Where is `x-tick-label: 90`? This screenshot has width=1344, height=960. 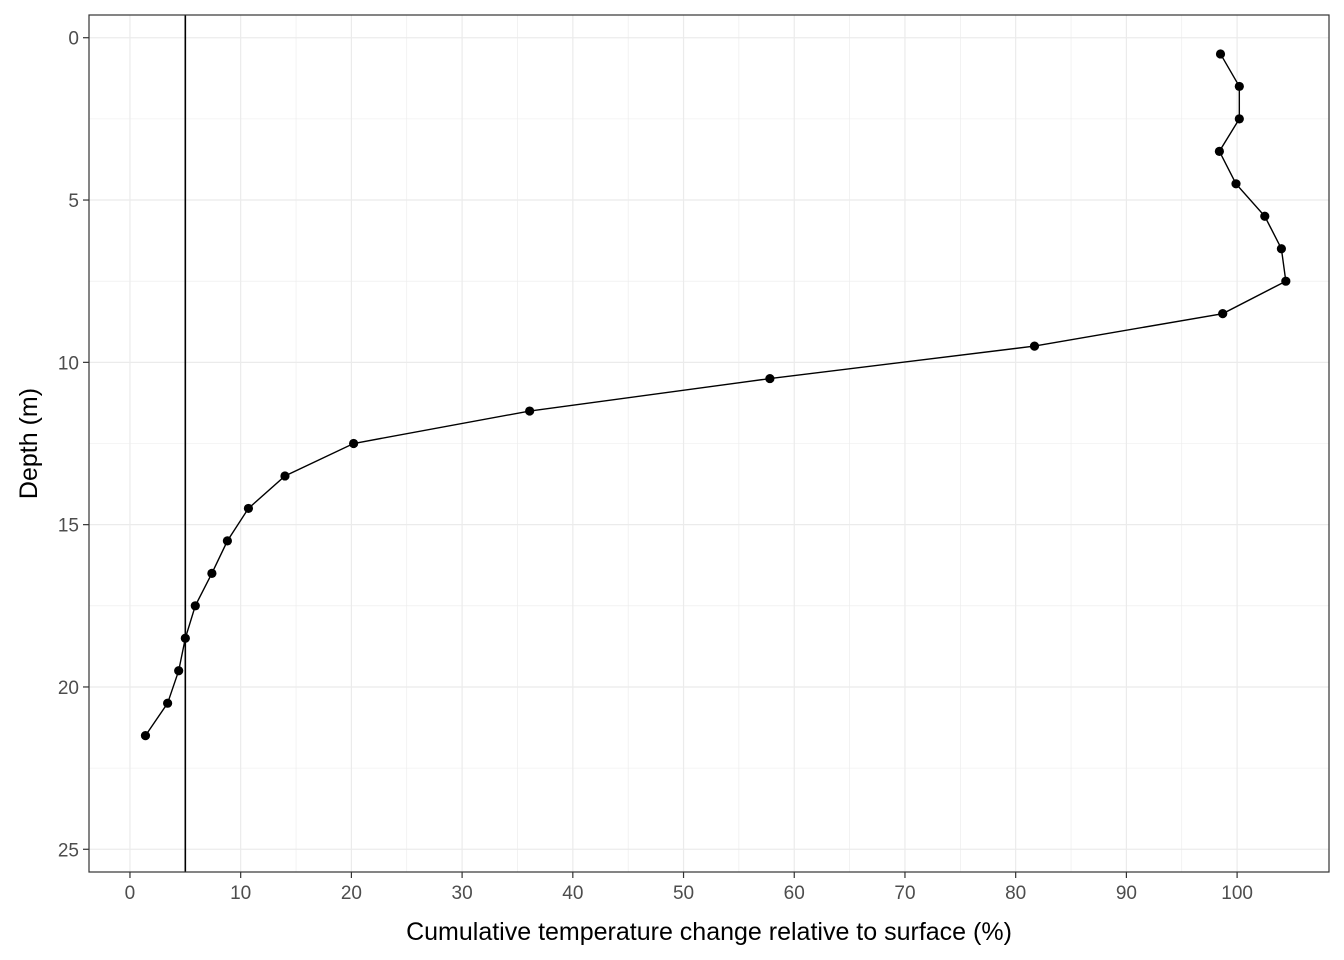 x-tick-label: 90 is located at coordinates (1126, 893).